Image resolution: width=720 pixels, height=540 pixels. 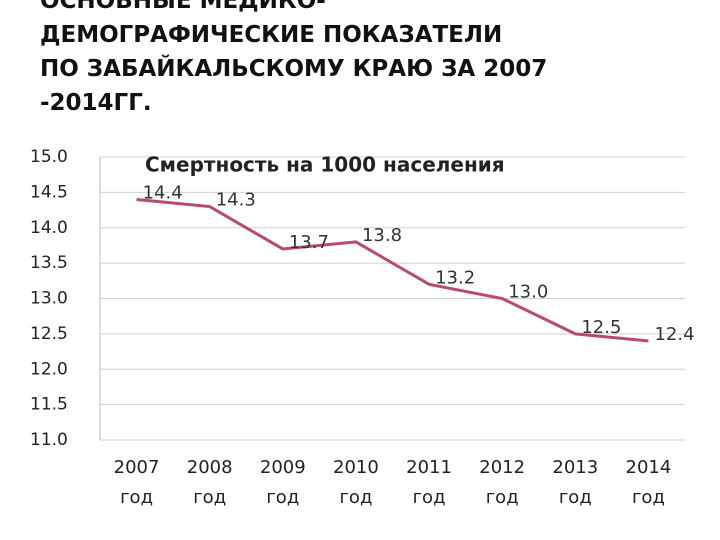 What do you see at coordinates (49, 369) in the screenshot?
I see `y-tick-label: 12.0` at bounding box center [49, 369].